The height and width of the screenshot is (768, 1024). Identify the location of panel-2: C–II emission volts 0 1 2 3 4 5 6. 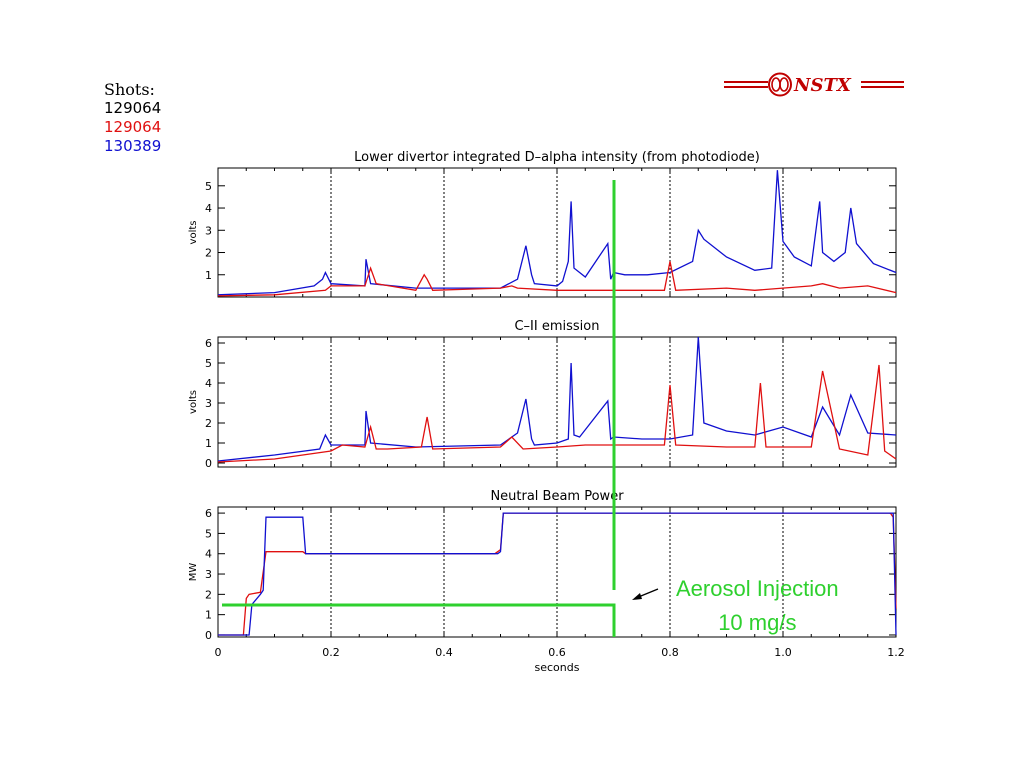
(542, 394).